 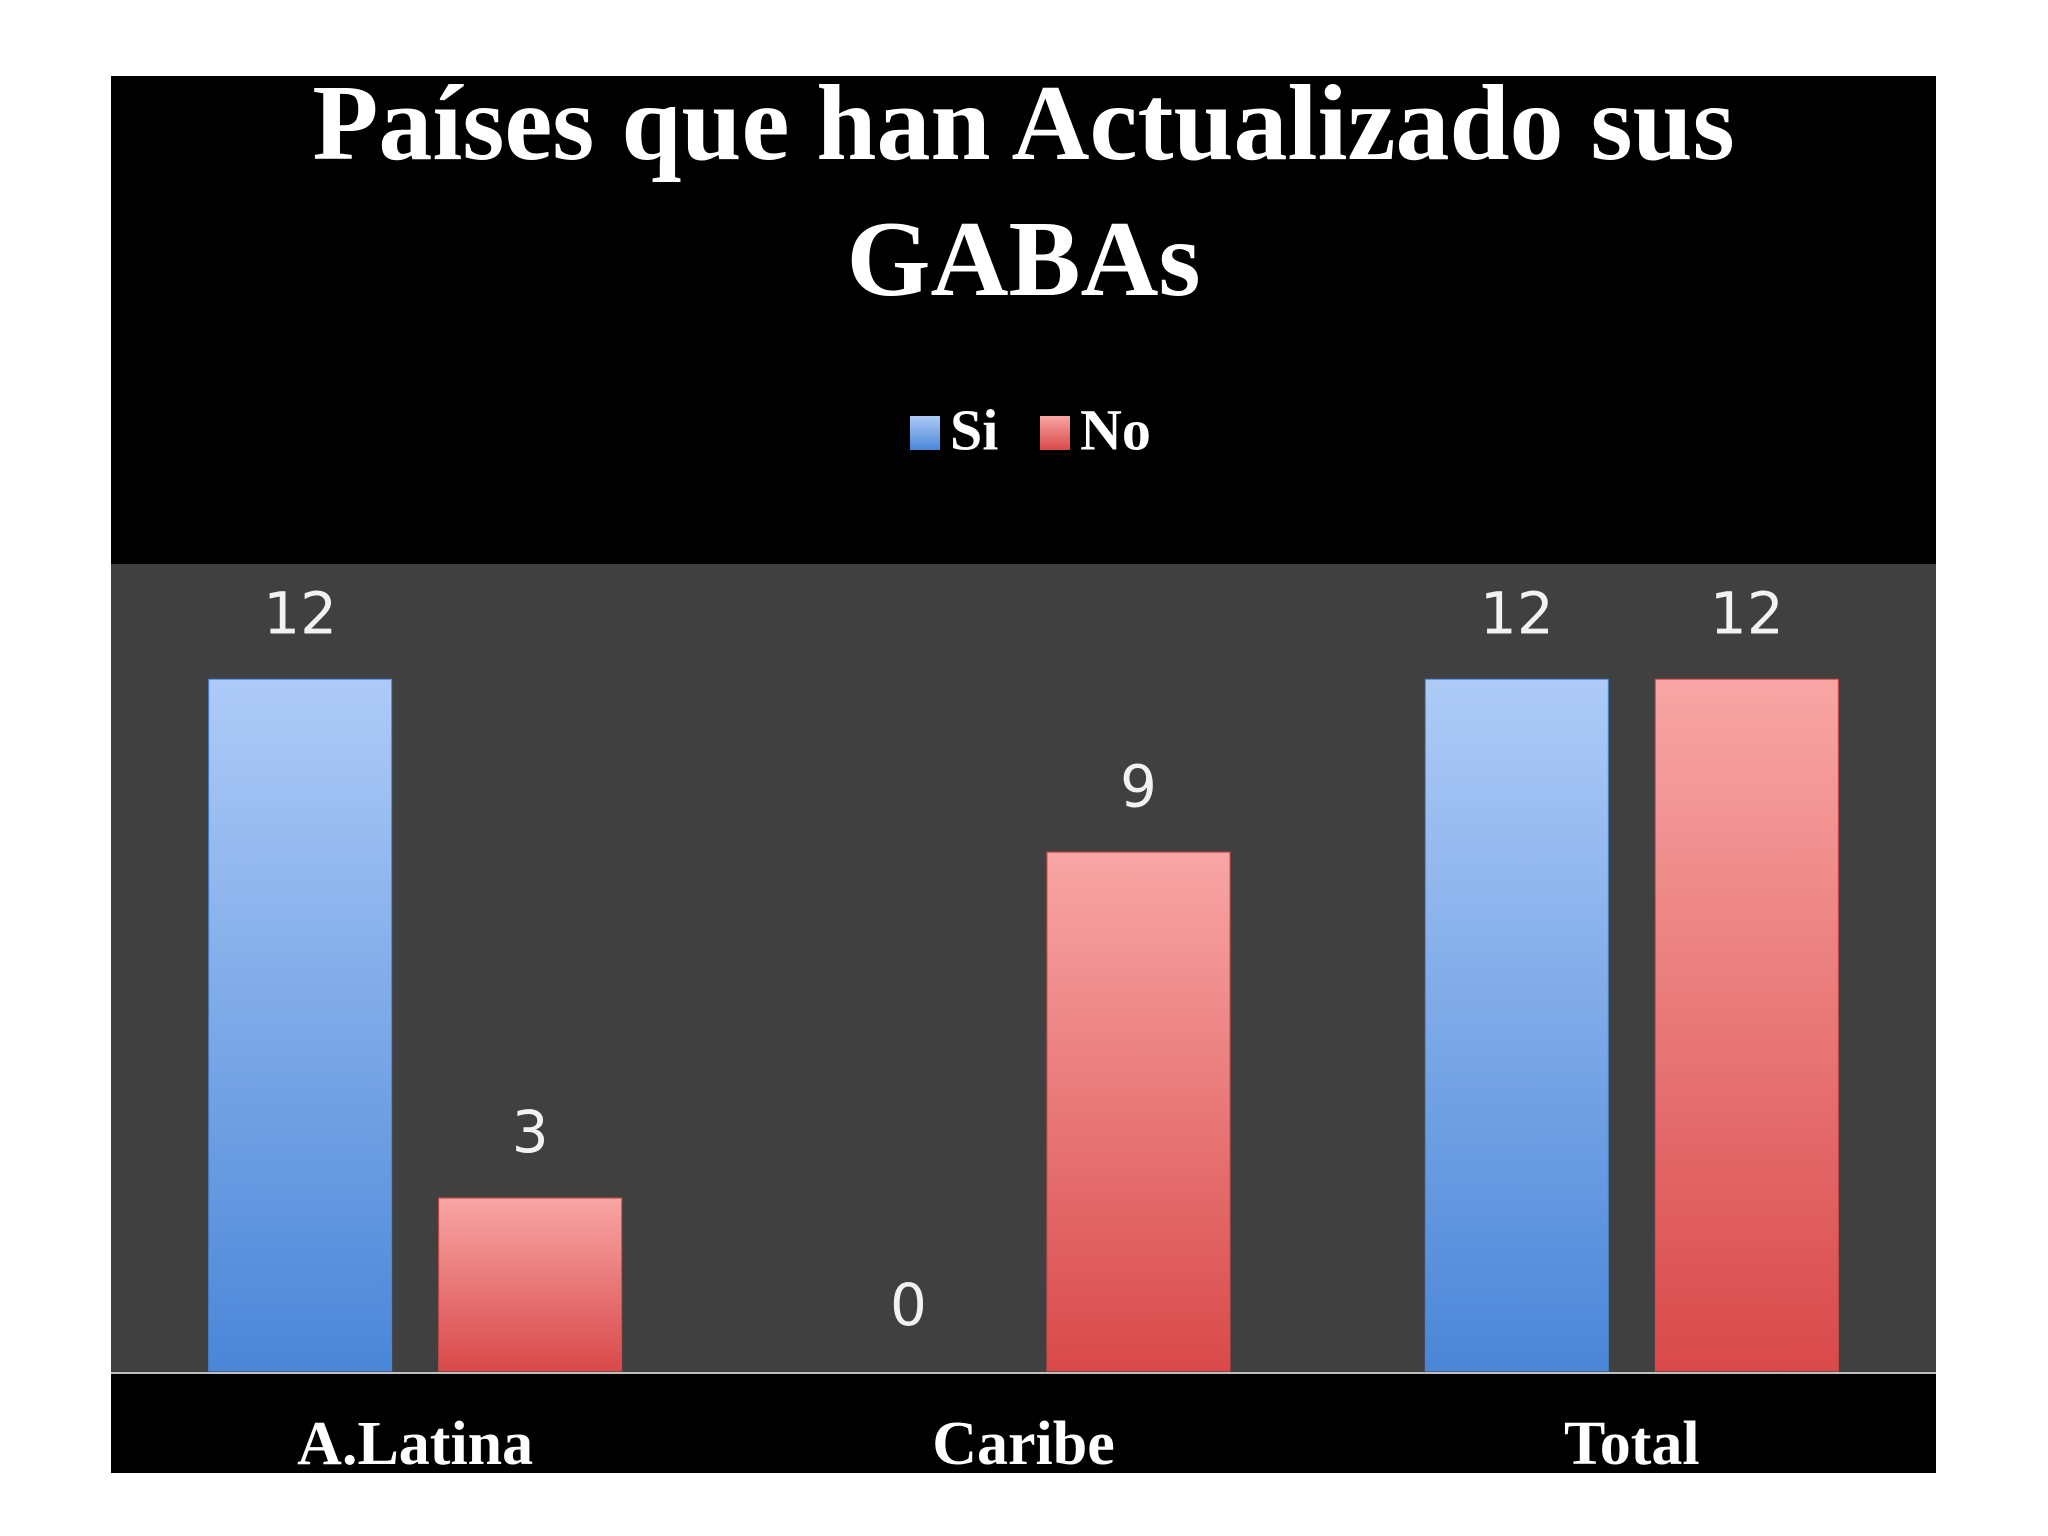 I want to click on x-tick-label: Caribe, so click(x=1023, y=1444).